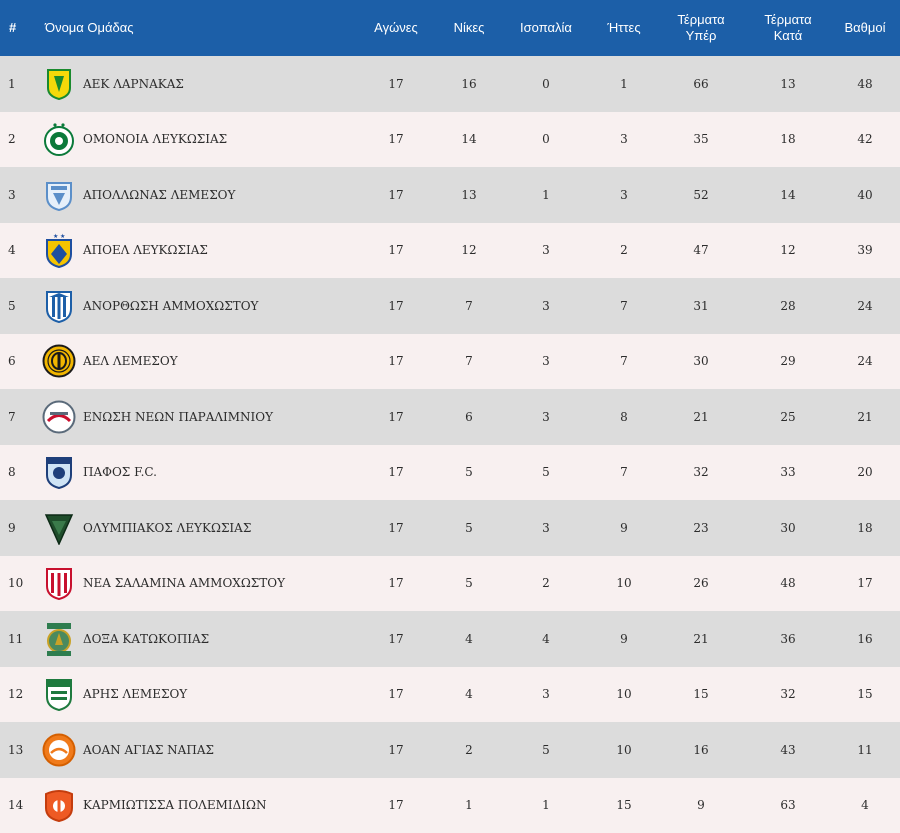 The image size is (900, 833). I want to click on table-row: 13 ΑΟΑΝ ΑΓΙΑΣ ΝΑΠΑΣ 17 2 5 10 16 43 11, so click(450, 750).